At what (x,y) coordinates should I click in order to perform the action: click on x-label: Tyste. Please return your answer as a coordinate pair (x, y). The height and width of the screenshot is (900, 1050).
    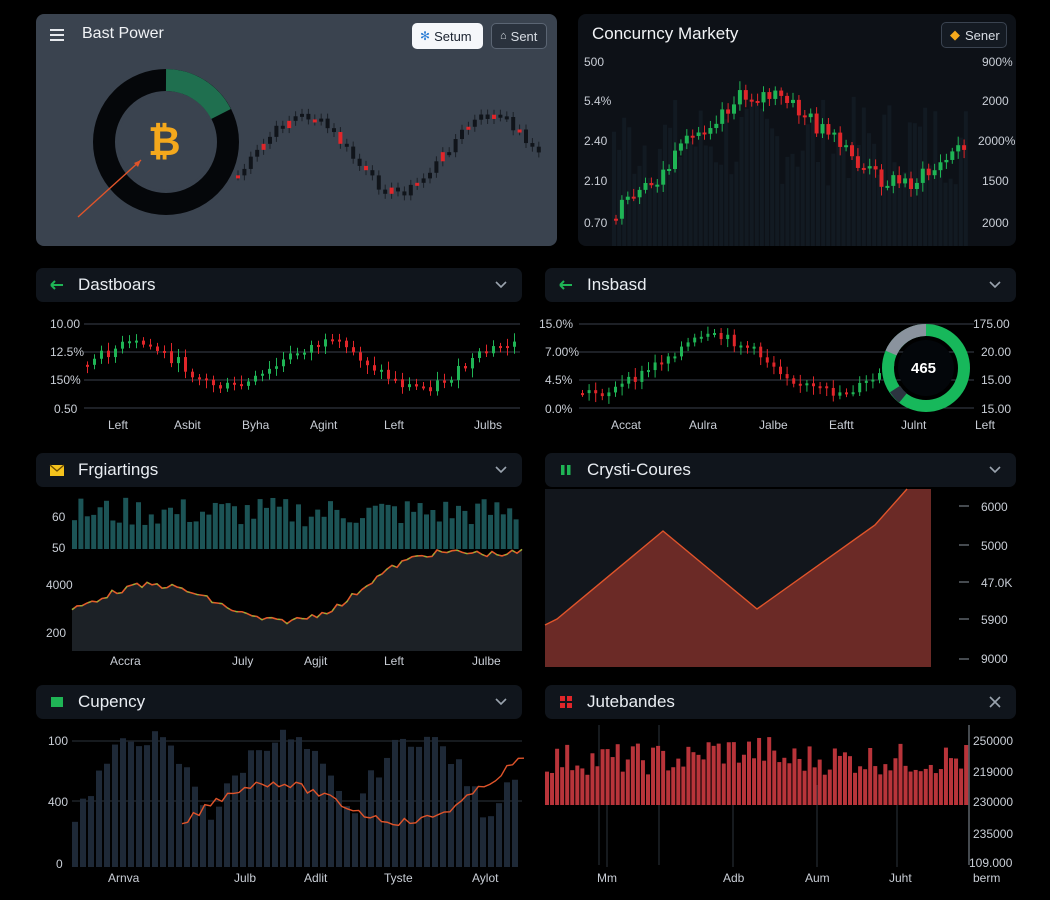
    Looking at the image, I should click on (398, 878).